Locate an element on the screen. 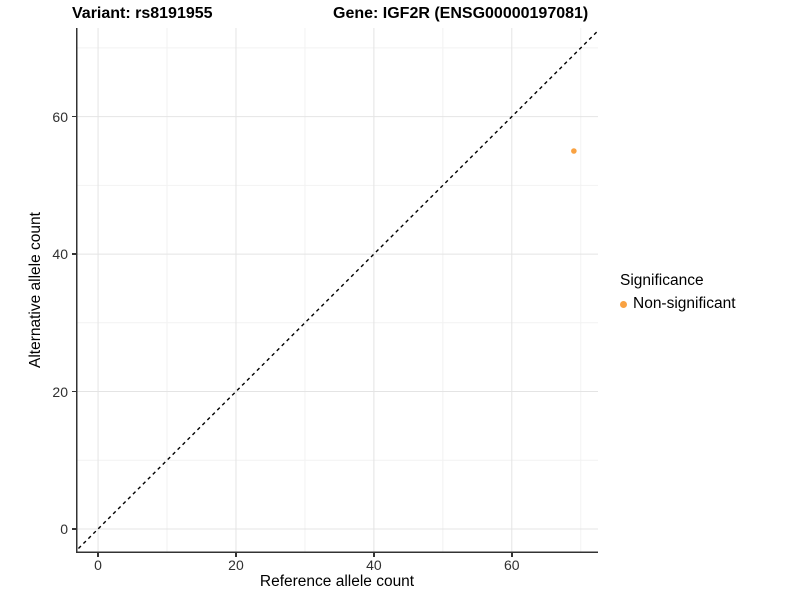 The height and width of the screenshot is (600, 800). y-axis-title: Alternative allele count is located at coordinates (35, 290).